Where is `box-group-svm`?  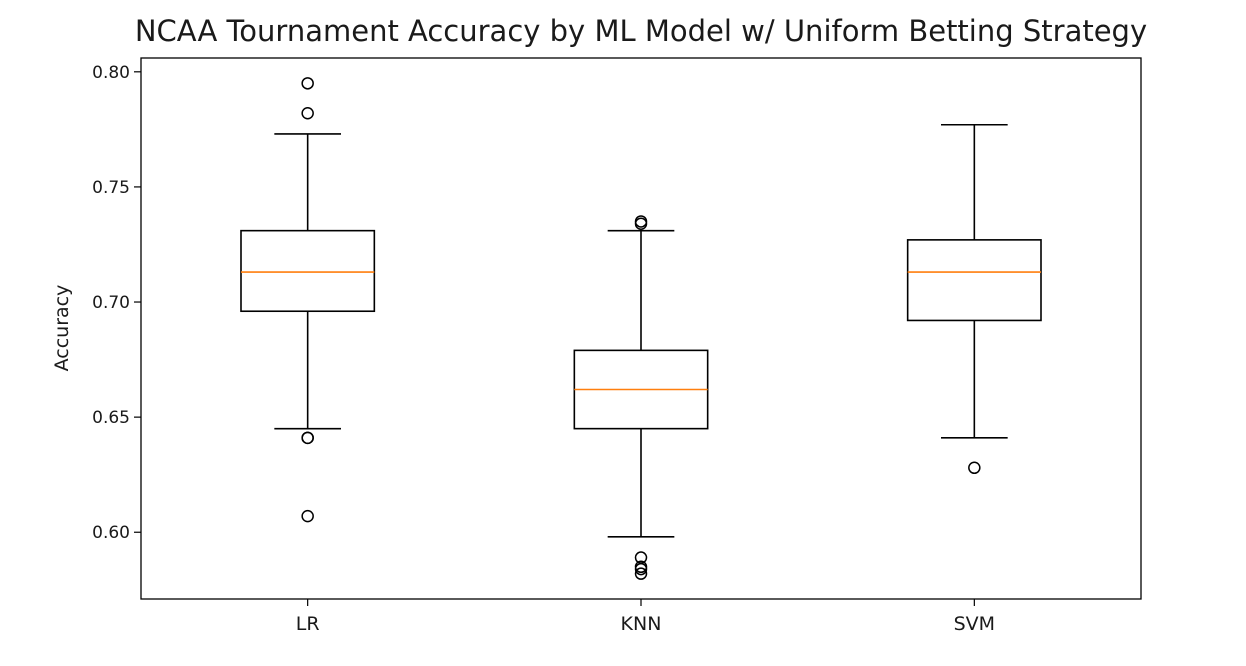 box-group-svm is located at coordinates (974, 299).